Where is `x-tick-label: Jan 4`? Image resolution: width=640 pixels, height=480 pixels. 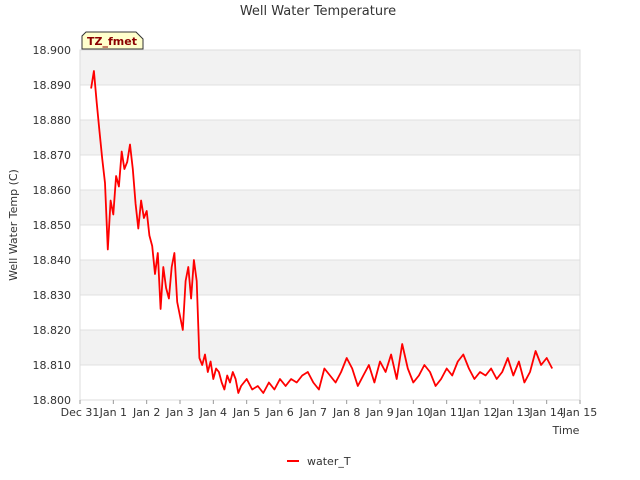 x-tick-label: Jan 4 is located at coordinates (213, 412).